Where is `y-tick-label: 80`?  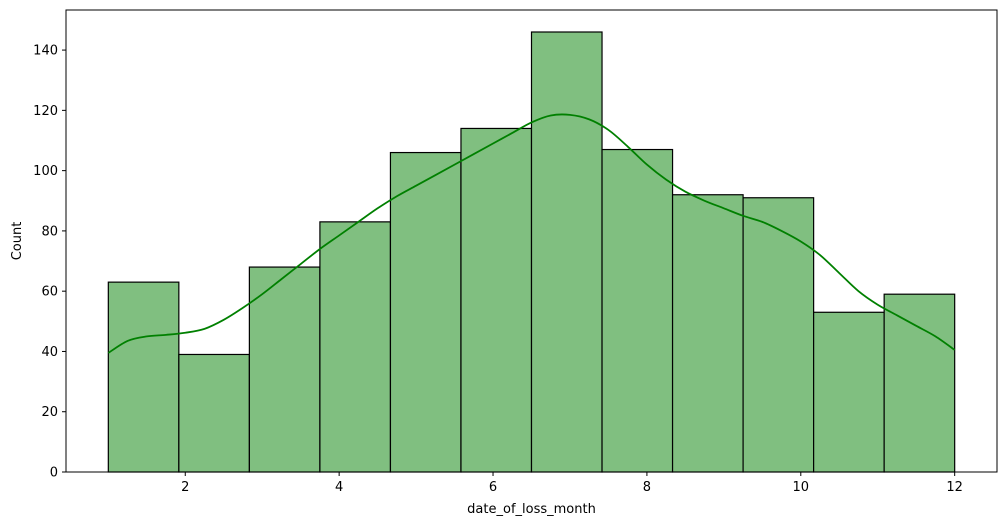
y-tick-label: 80 is located at coordinates (49, 231).